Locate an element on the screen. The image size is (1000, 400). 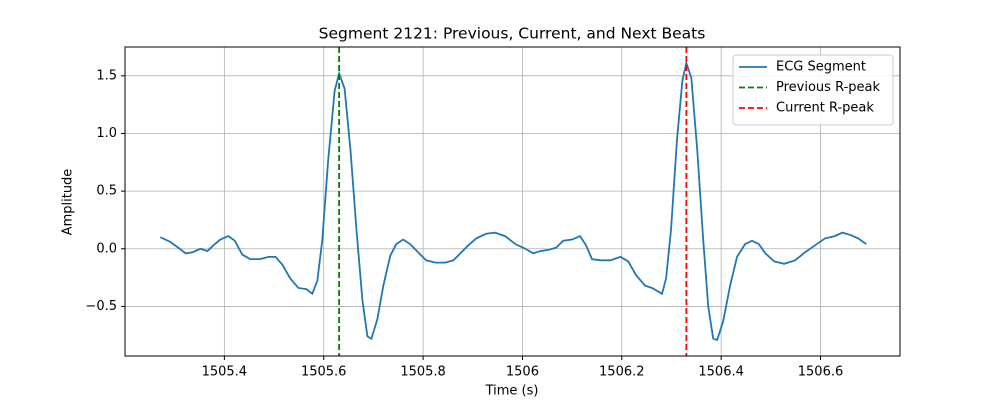
x-tick-label: 1505.8 is located at coordinates (423, 372).